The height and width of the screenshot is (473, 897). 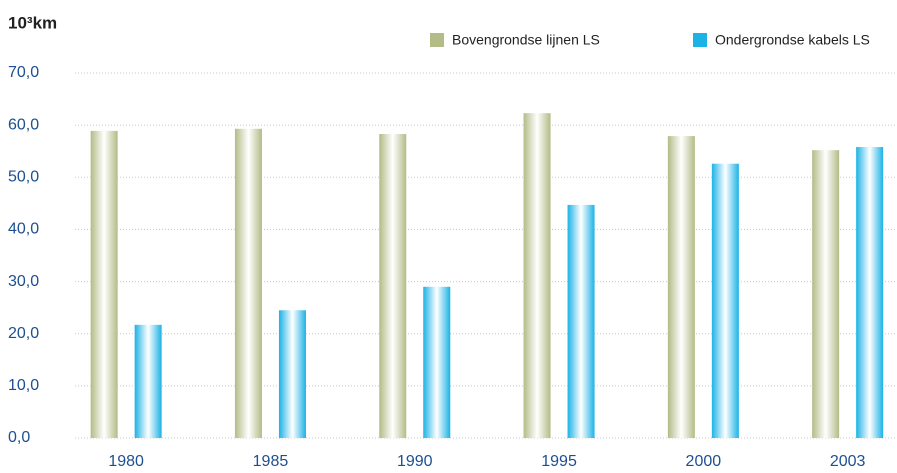 I want to click on x-tick-label: 1995, so click(x=559, y=461).